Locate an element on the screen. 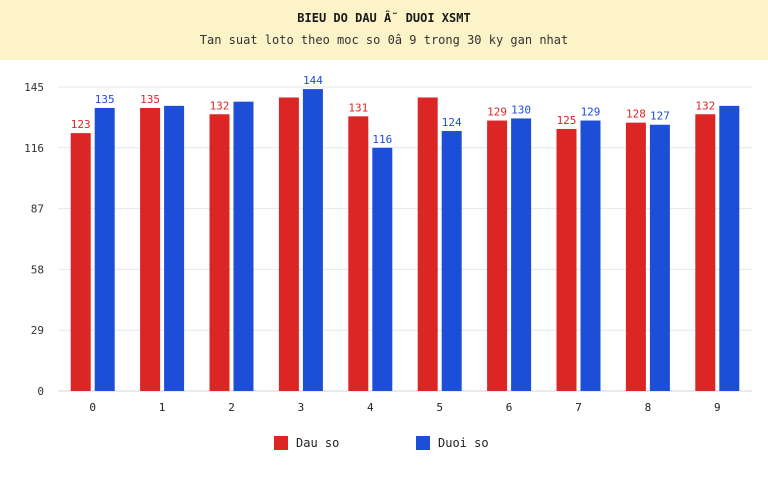 Image resolution: width=768 pixels, height=480 pixels. legend-label-duoi-so: Duoi so is located at coordinates (463, 443).